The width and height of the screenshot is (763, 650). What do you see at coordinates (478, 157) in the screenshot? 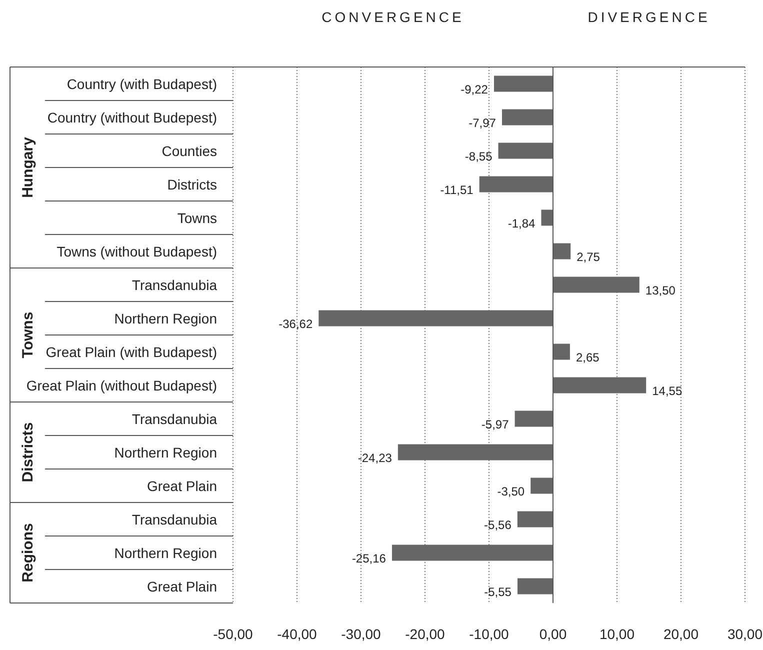
I see `data-label: -8,55` at bounding box center [478, 157].